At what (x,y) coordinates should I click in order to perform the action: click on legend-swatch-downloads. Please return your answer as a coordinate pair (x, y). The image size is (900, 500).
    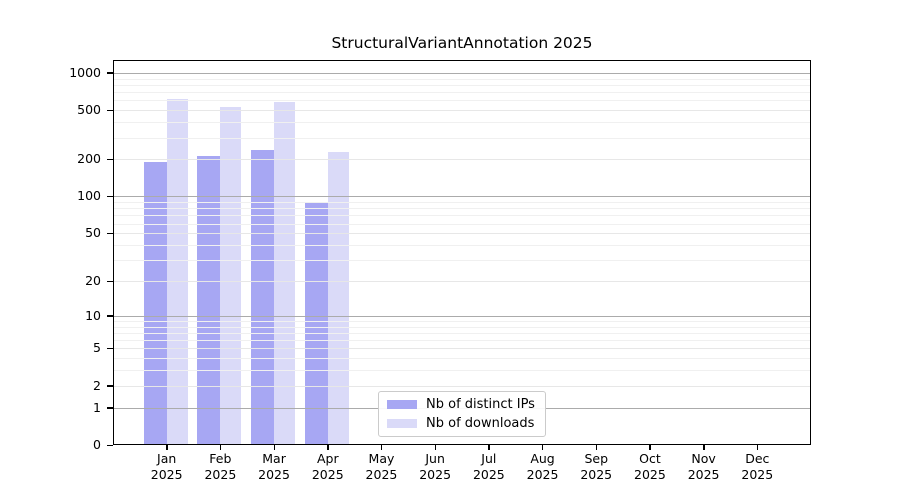
    Looking at the image, I should click on (402, 423).